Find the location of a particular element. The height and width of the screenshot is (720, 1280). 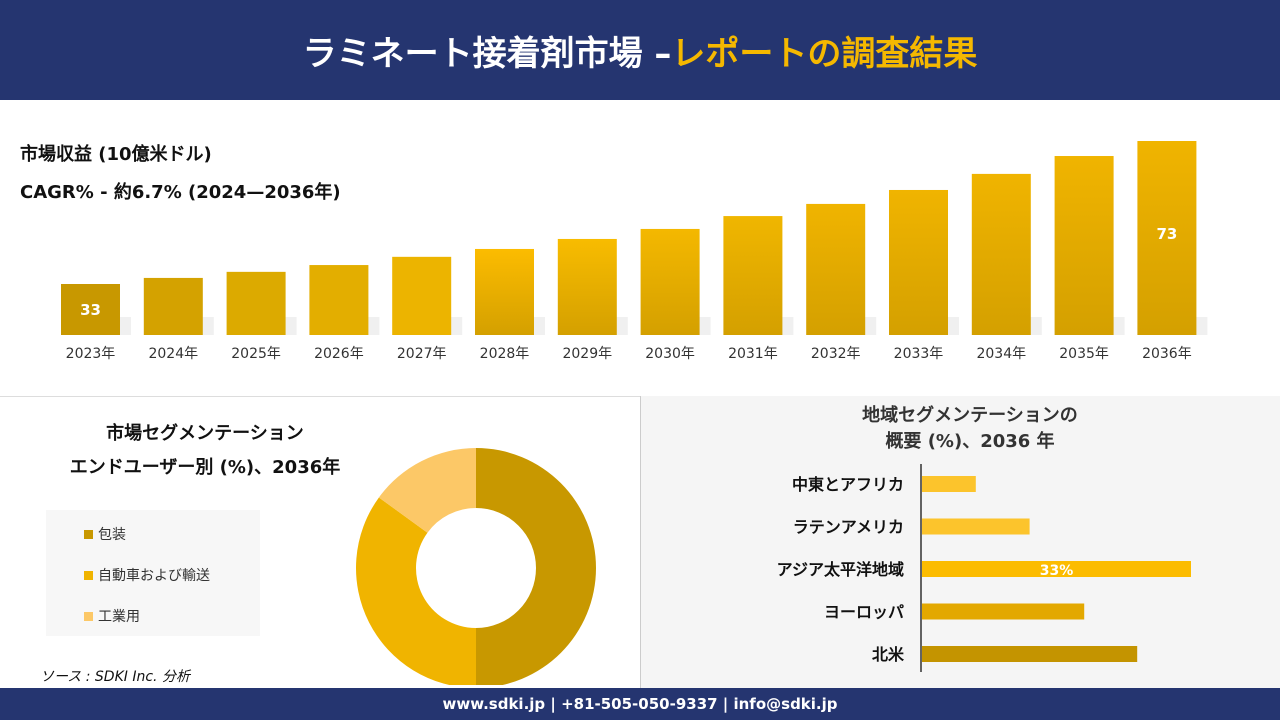

year-label: 2023年 is located at coordinates (91, 354).